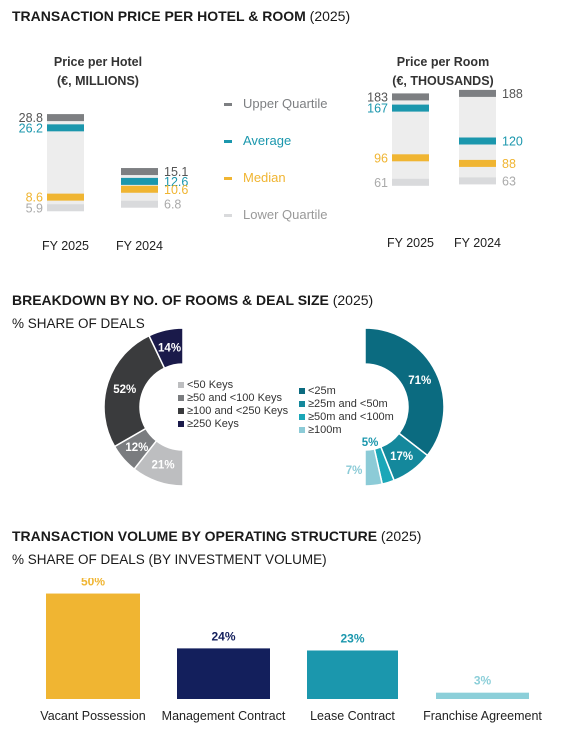 Image resolution: width=565 pixels, height=737 pixels. What do you see at coordinates (285, 214) in the screenshot?
I see `legend-label: Lower Quartile` at bounding box center [285, 214].